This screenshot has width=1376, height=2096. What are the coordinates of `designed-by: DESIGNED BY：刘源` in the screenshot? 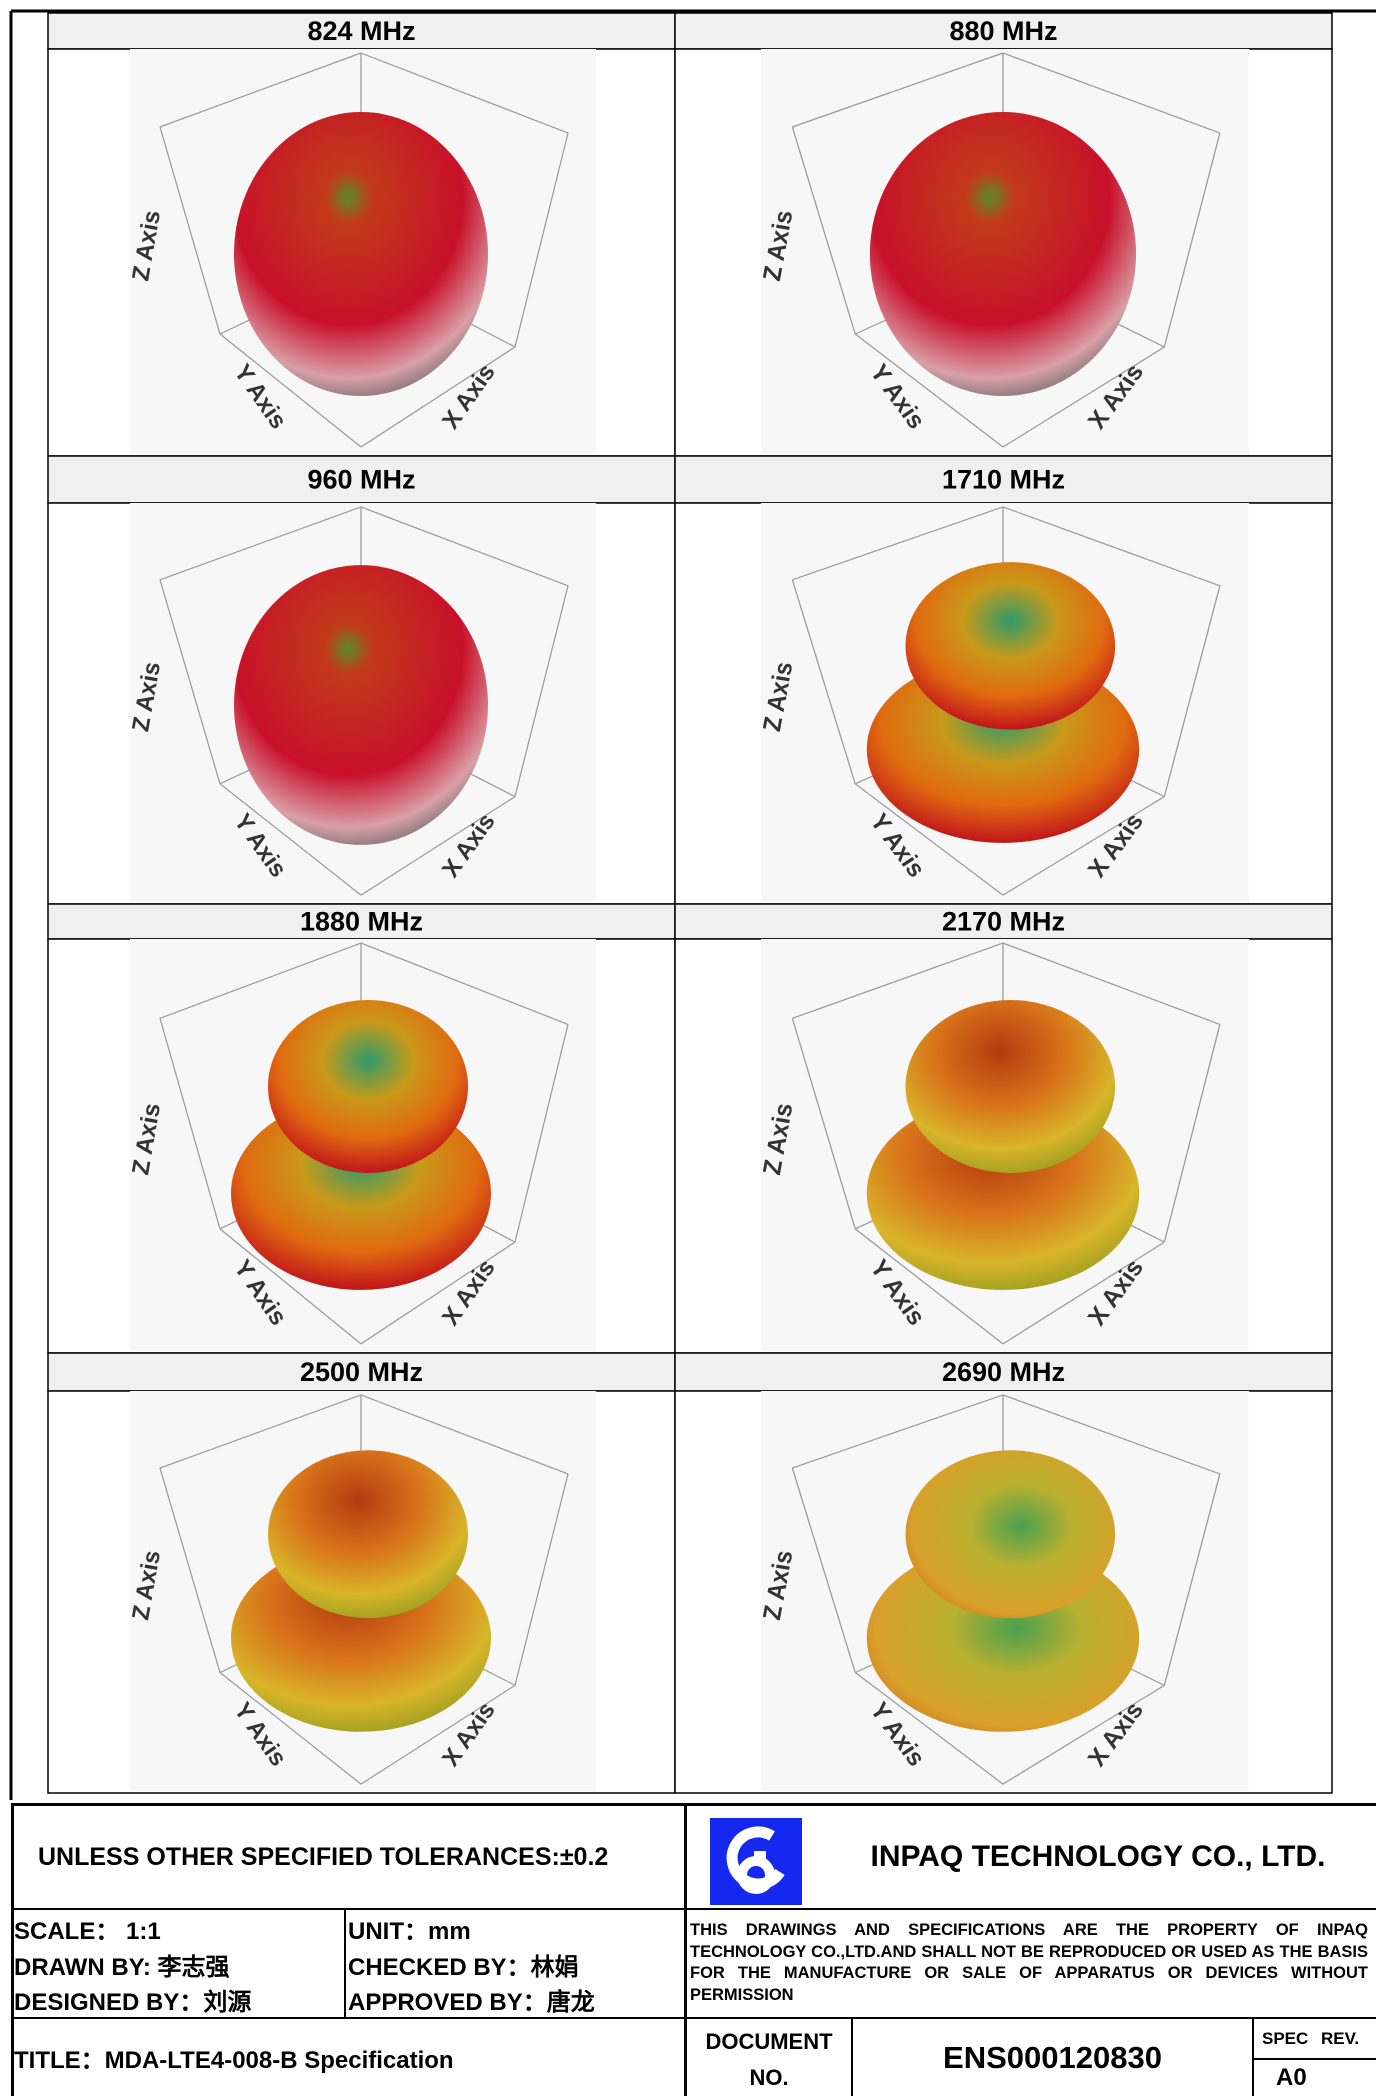 It's located at (133, 2002).